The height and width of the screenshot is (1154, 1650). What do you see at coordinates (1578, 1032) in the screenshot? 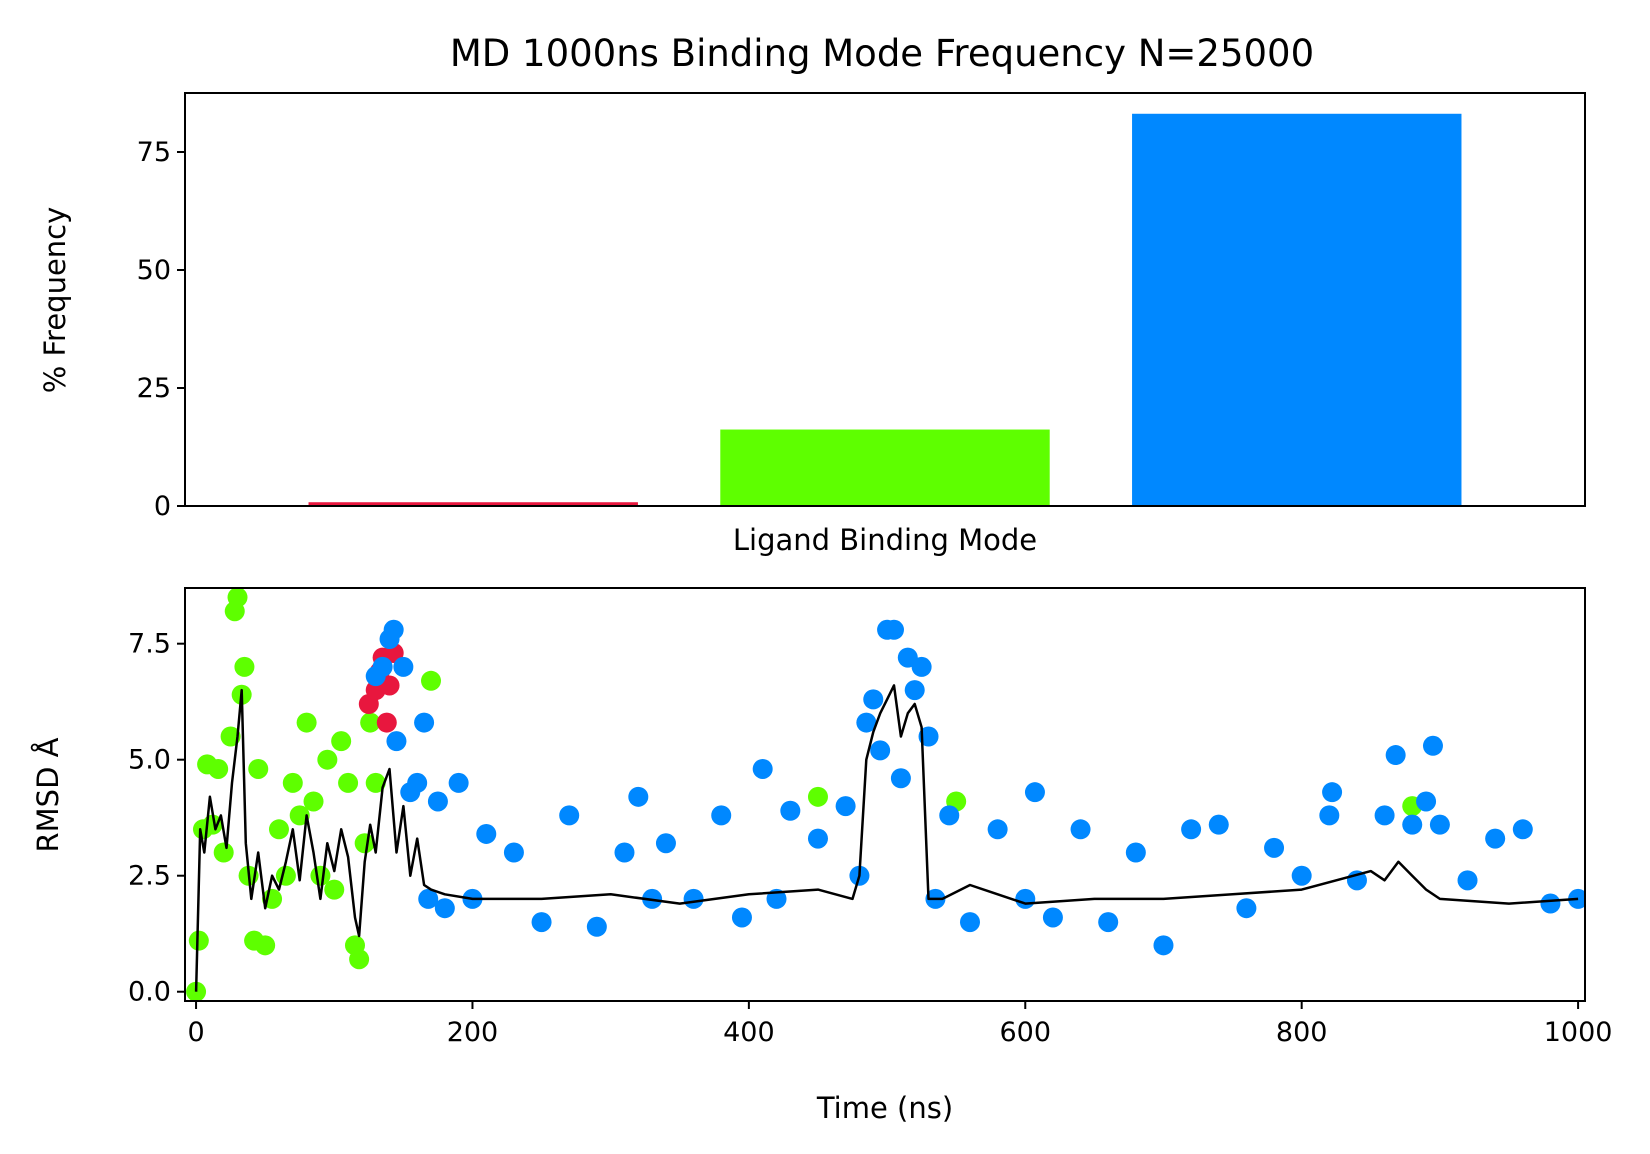
I see `rmsd-x-tick-label: 1000` at bounding box center [1578, 1032].